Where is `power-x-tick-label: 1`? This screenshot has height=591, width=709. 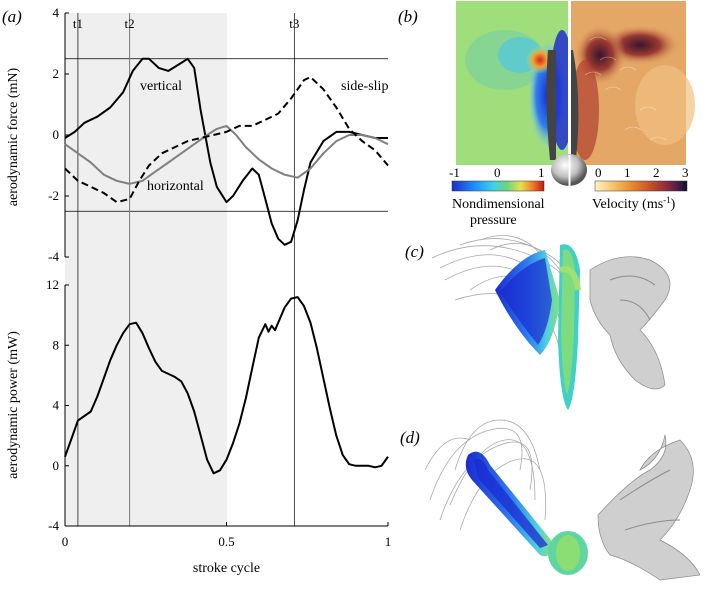
power-x-tick-label: 1 is located at coordinates (388, 541).